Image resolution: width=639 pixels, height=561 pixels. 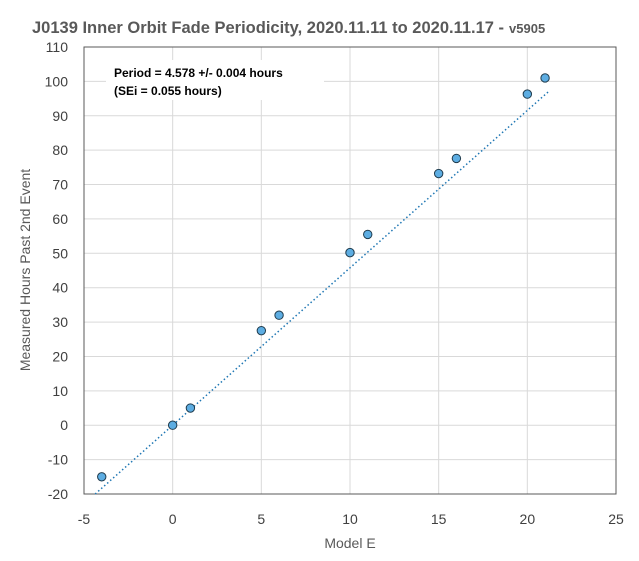 I want to click on annotation-box, so click(x=215, y=80).